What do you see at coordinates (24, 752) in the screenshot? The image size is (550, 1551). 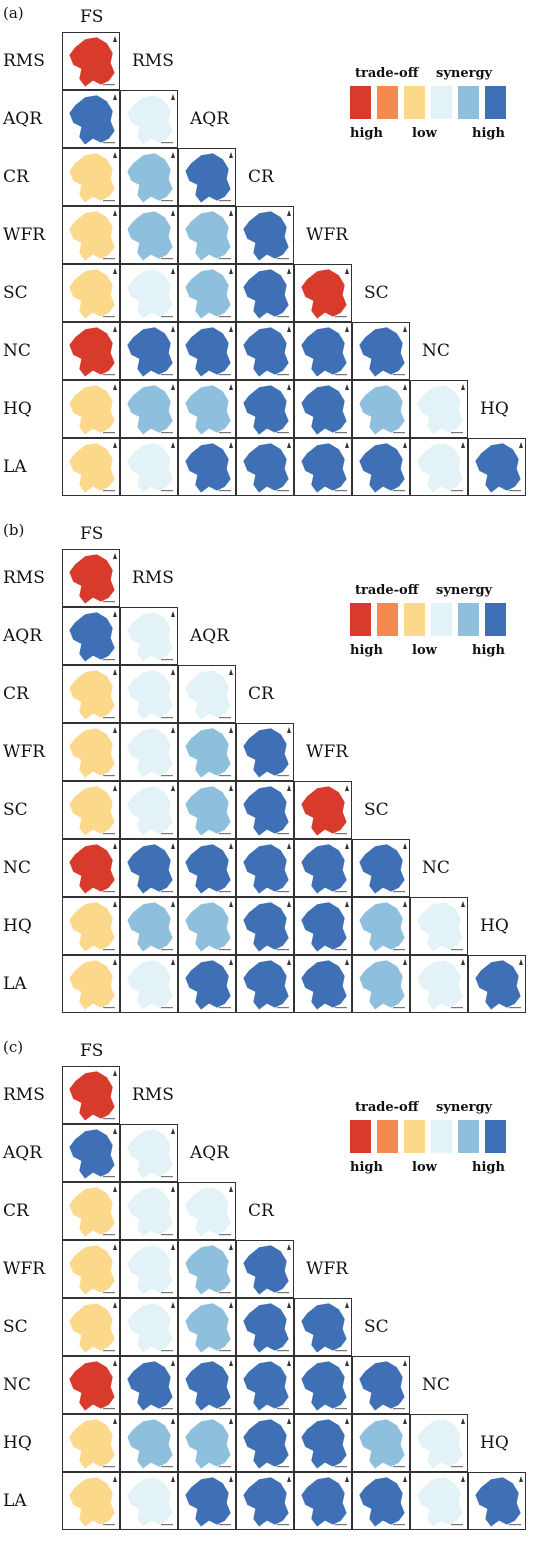 I see `row-label: WFR` at bounding box center [24, 752].